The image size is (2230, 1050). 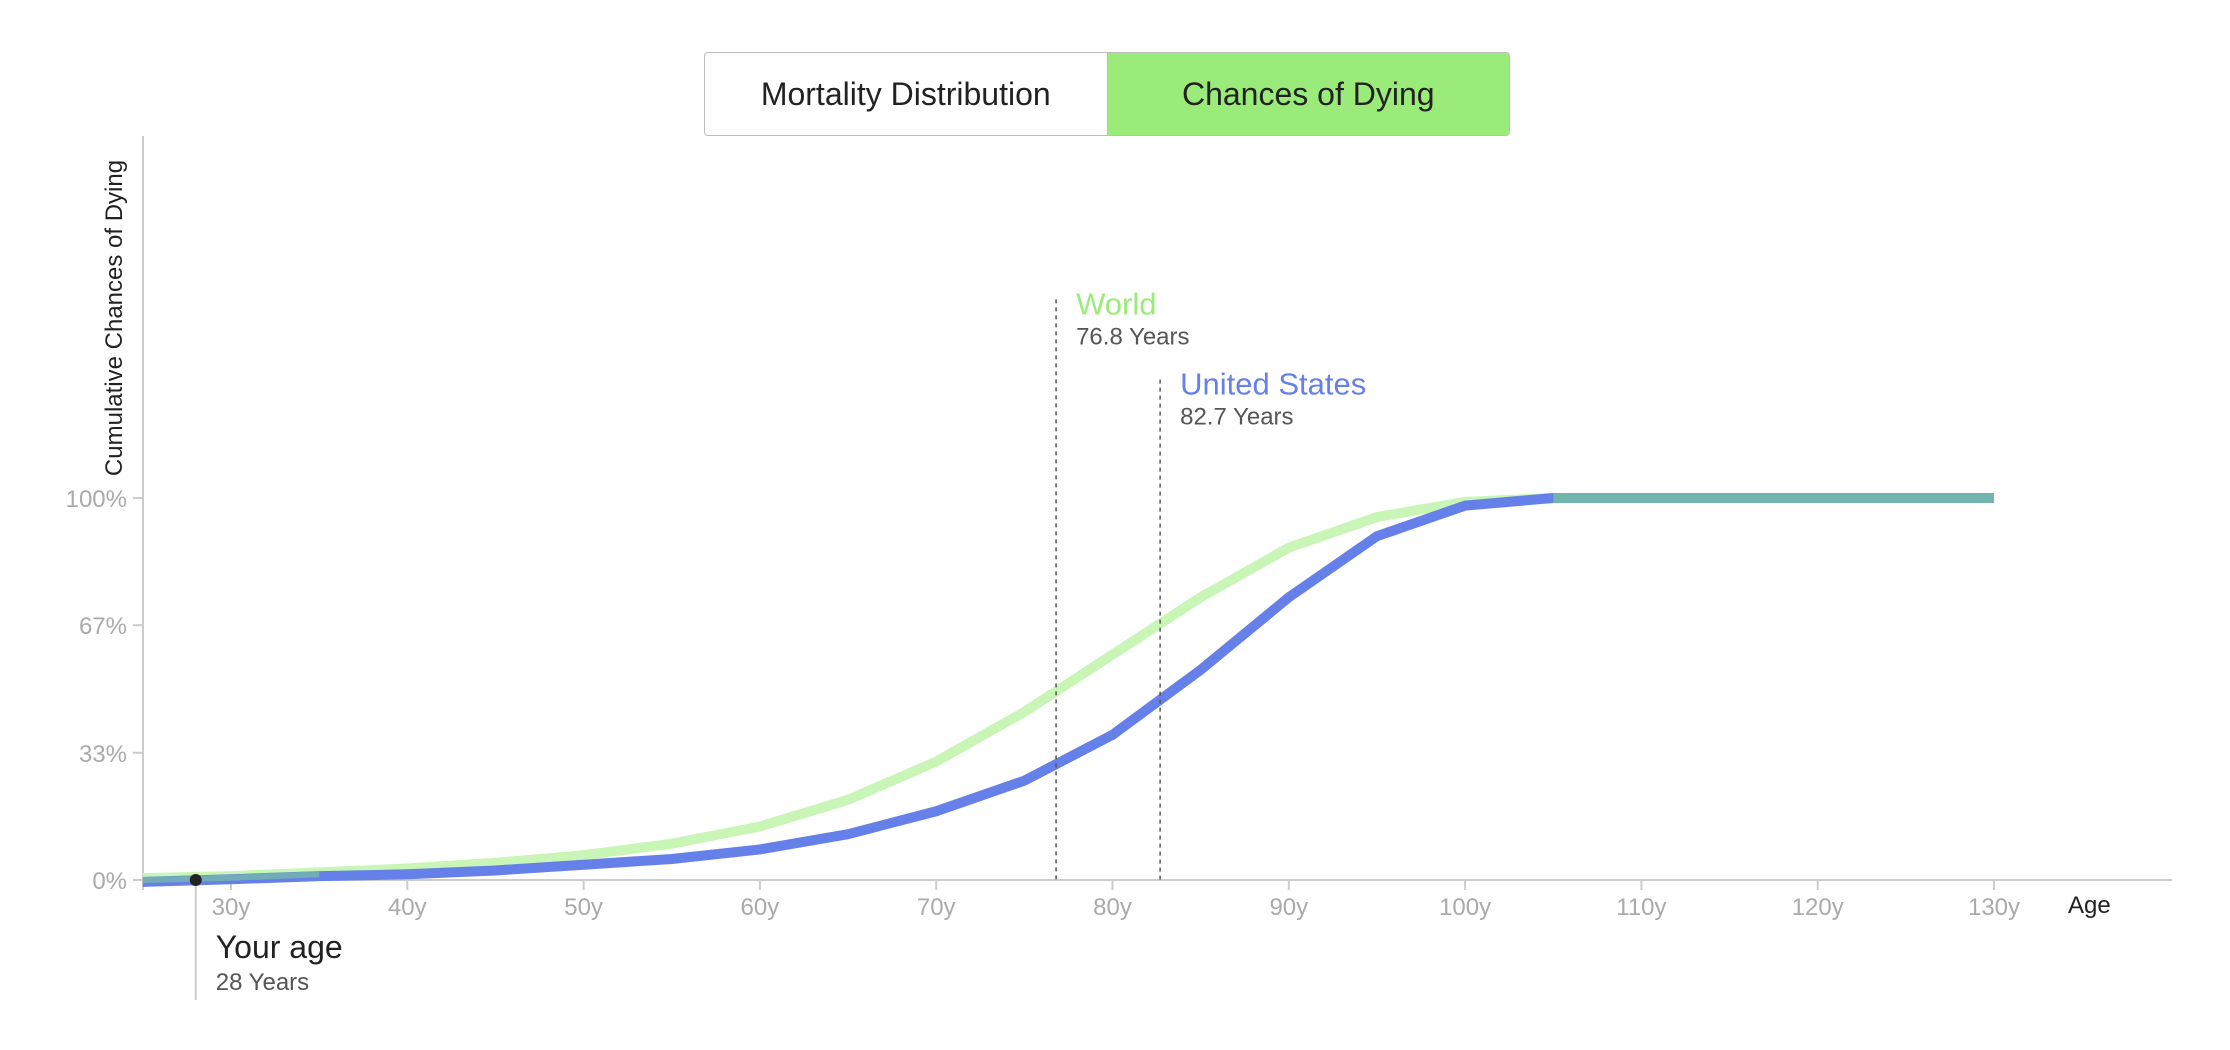 What do you see at coordinates (905, 93) in the screenshot?
I see `mortality-distribution-button: Mortality Distribution` at bounding box center [905, 93].